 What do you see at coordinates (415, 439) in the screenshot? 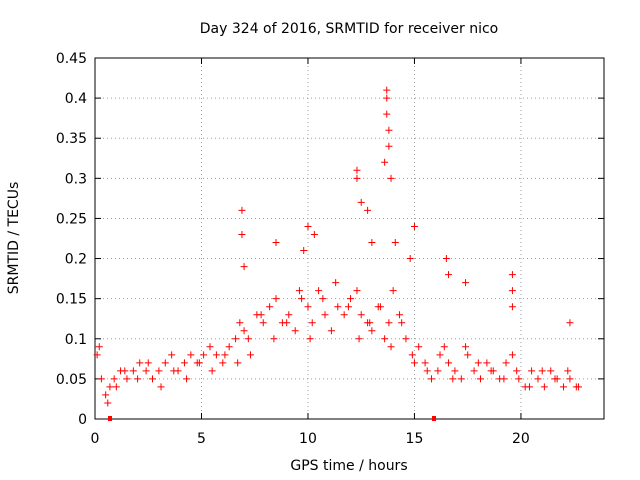
I see `x-tick-label: 15` at bounding box center [415, 439].